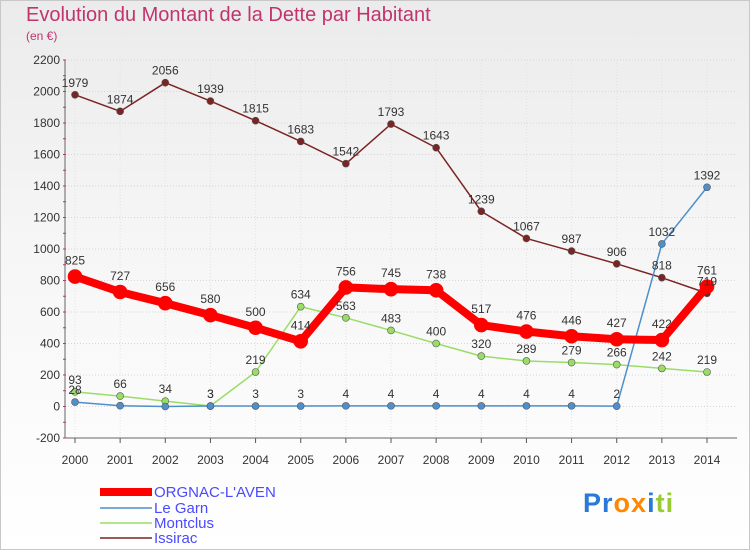 The width and height of the screenshot is (750, 550). I want to click on x-tick-label: 2002, so click(165, 460).